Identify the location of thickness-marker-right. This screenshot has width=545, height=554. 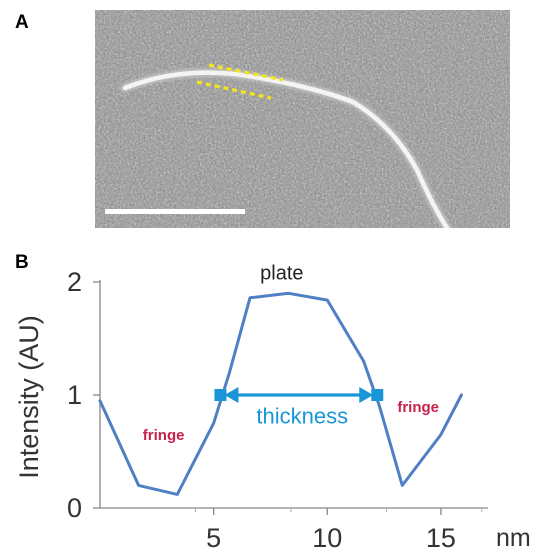
(377, 395).